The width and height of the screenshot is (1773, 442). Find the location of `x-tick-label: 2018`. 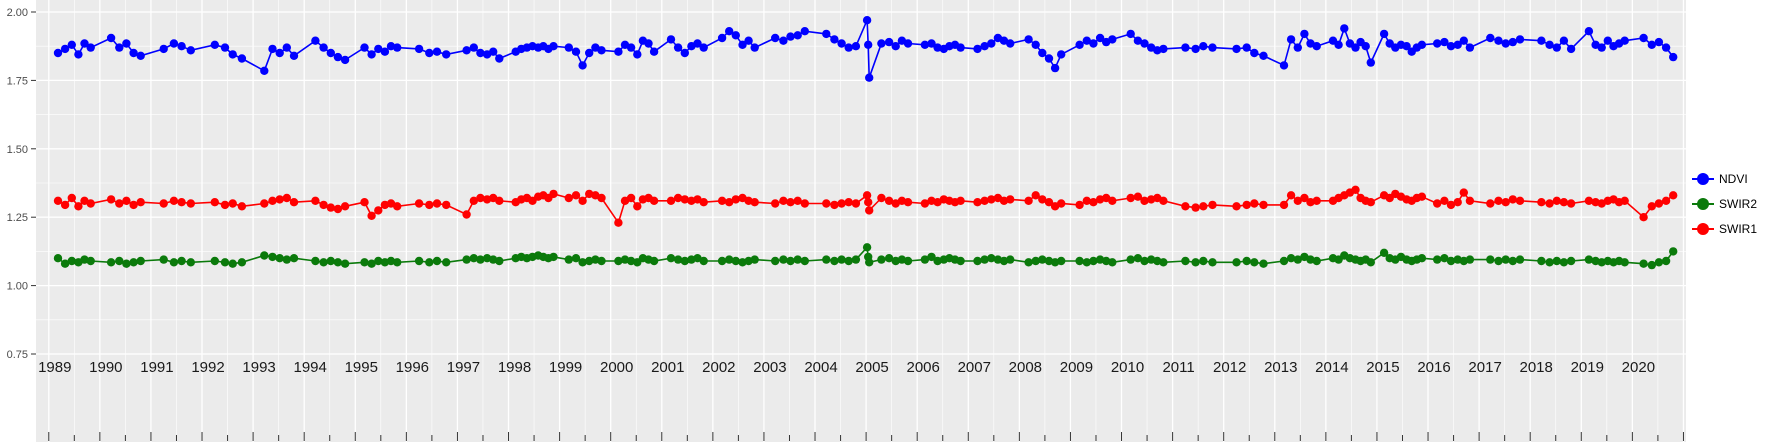

x-tick-label: 2018 is located at coordinates (1536, 367).